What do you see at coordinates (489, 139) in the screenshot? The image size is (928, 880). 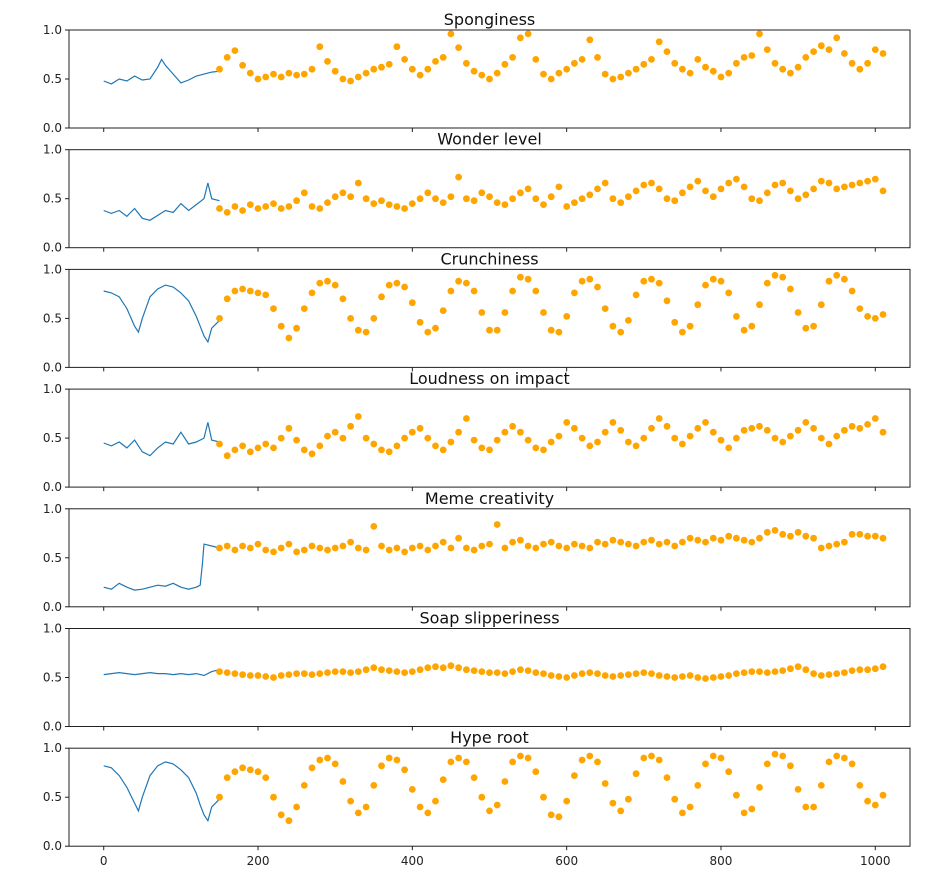 I see `panel-title: Wonder level` at bounding box center [489, 139].